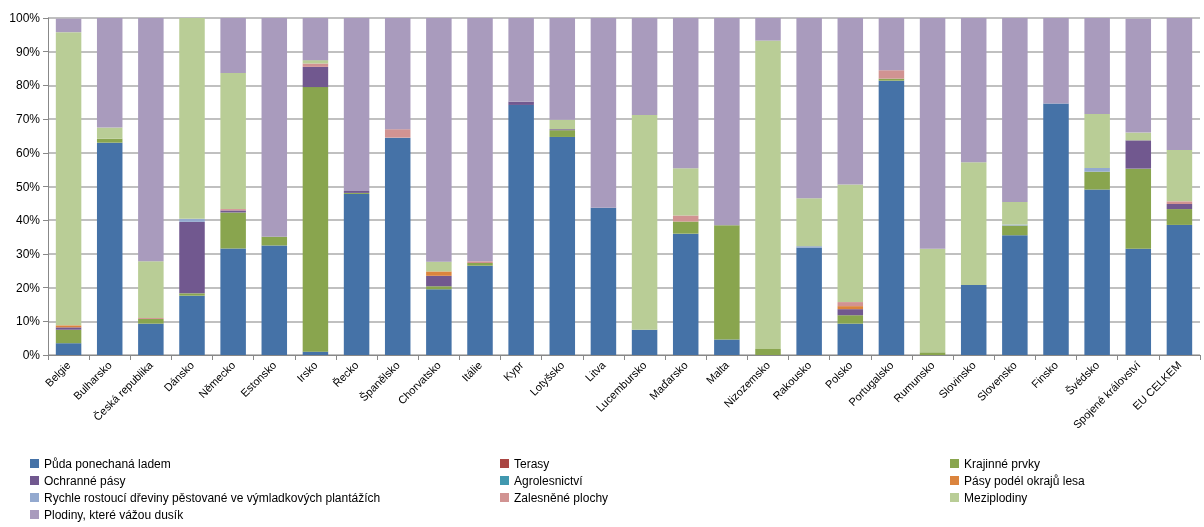 This screenshot has width=1204, height=527. I want to click on legend-label: Agrolesnictví, so click(549, 480).